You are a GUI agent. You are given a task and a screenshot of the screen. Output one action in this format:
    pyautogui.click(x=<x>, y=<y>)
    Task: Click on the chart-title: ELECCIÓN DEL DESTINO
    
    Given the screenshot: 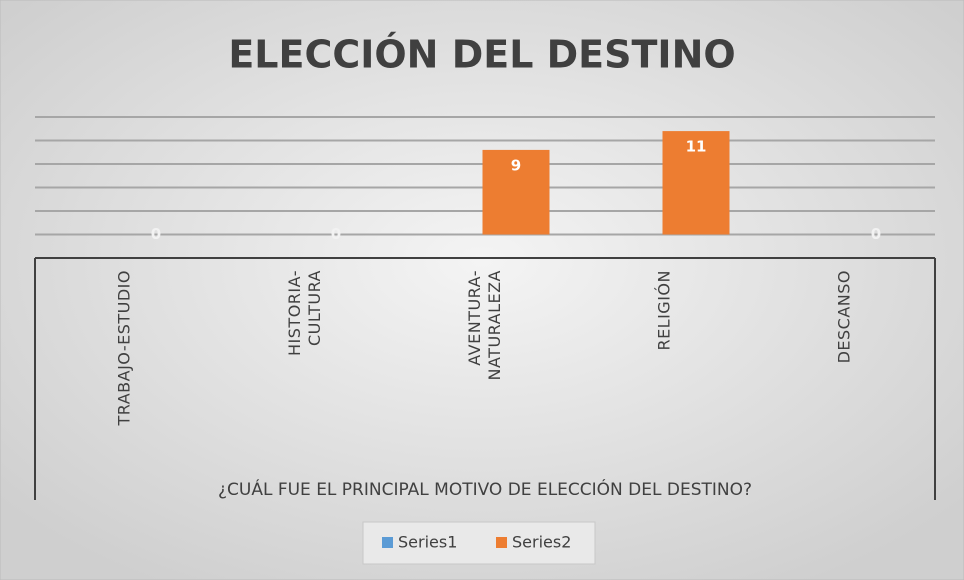 What is the action you would take?
    pyautogui.click(x=481, y=55)
    